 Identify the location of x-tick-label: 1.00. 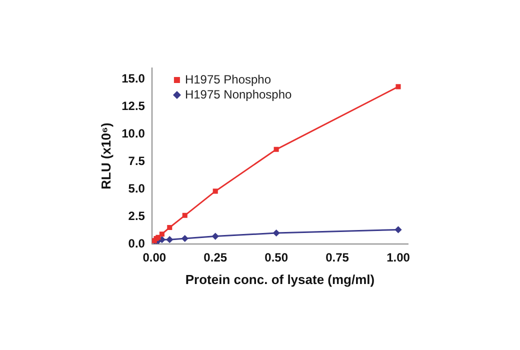
(398, 257).